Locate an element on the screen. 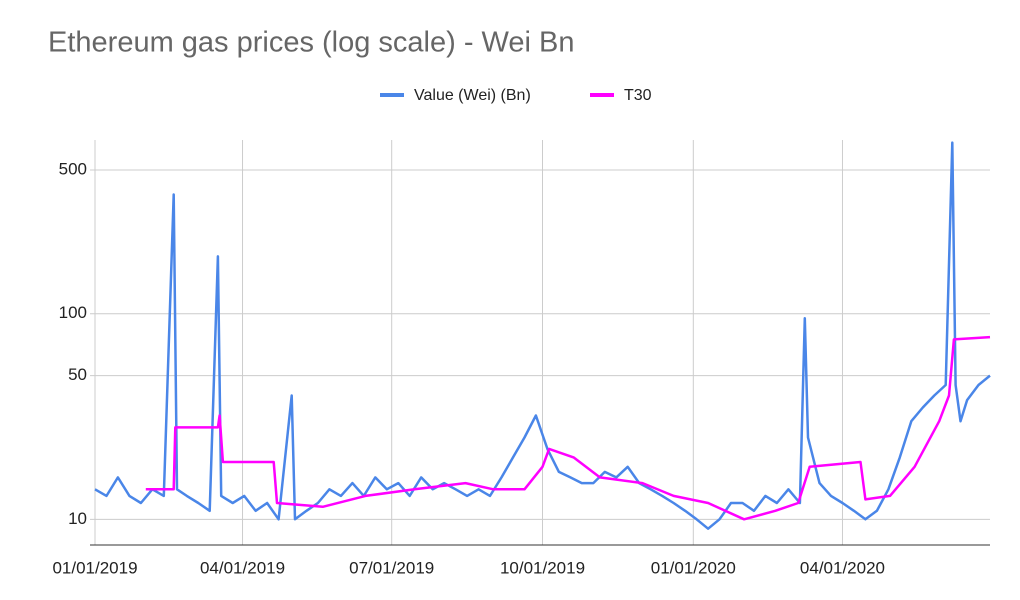 The image size is (1020, 600). y-tick-label: 500 is located at coordinates (73, 169).